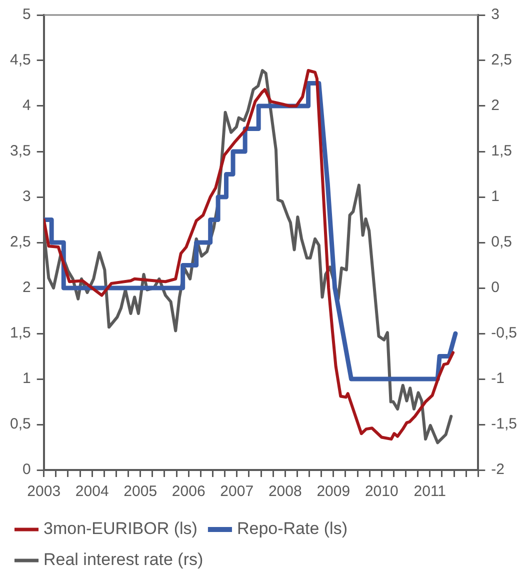 This screenshot has height=579, width=527. Describe the element at coordinates (495, 197) in the screenshot. I see `y2-tick-label: 1` at that location.